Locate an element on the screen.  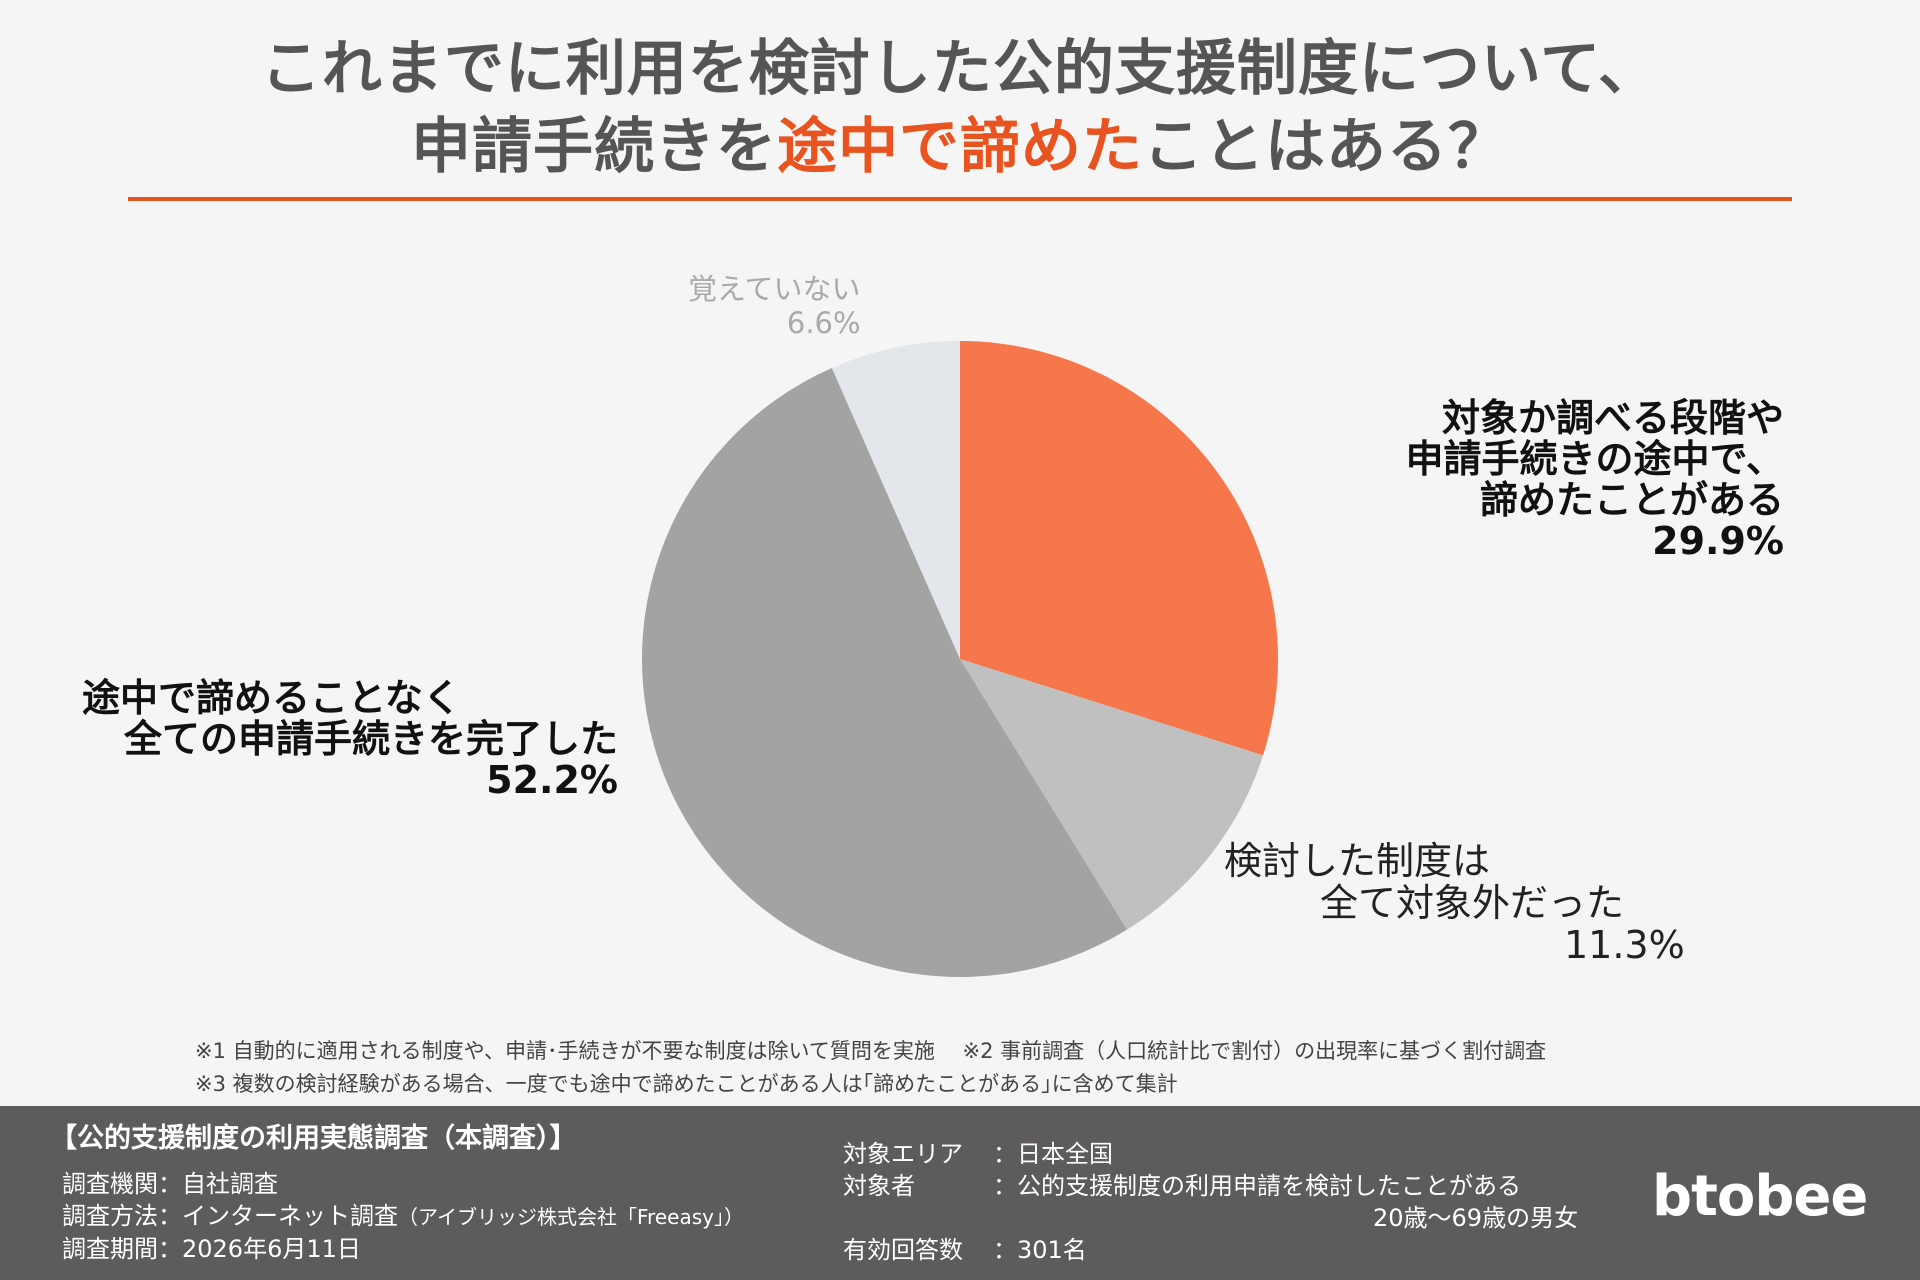
survey-target-val2: 20歳〜69歳の男女 is located at coordinates (1476, 1218).